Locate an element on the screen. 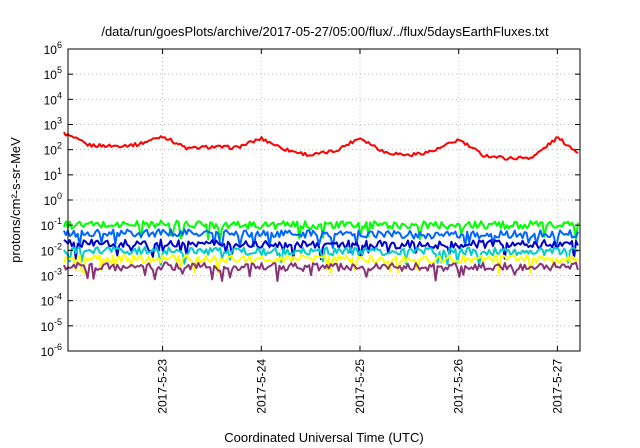 The height and width of the screenshot is (448, 640). y-tick-label: 10⁻⁴ is located at coordinates (51, 300).